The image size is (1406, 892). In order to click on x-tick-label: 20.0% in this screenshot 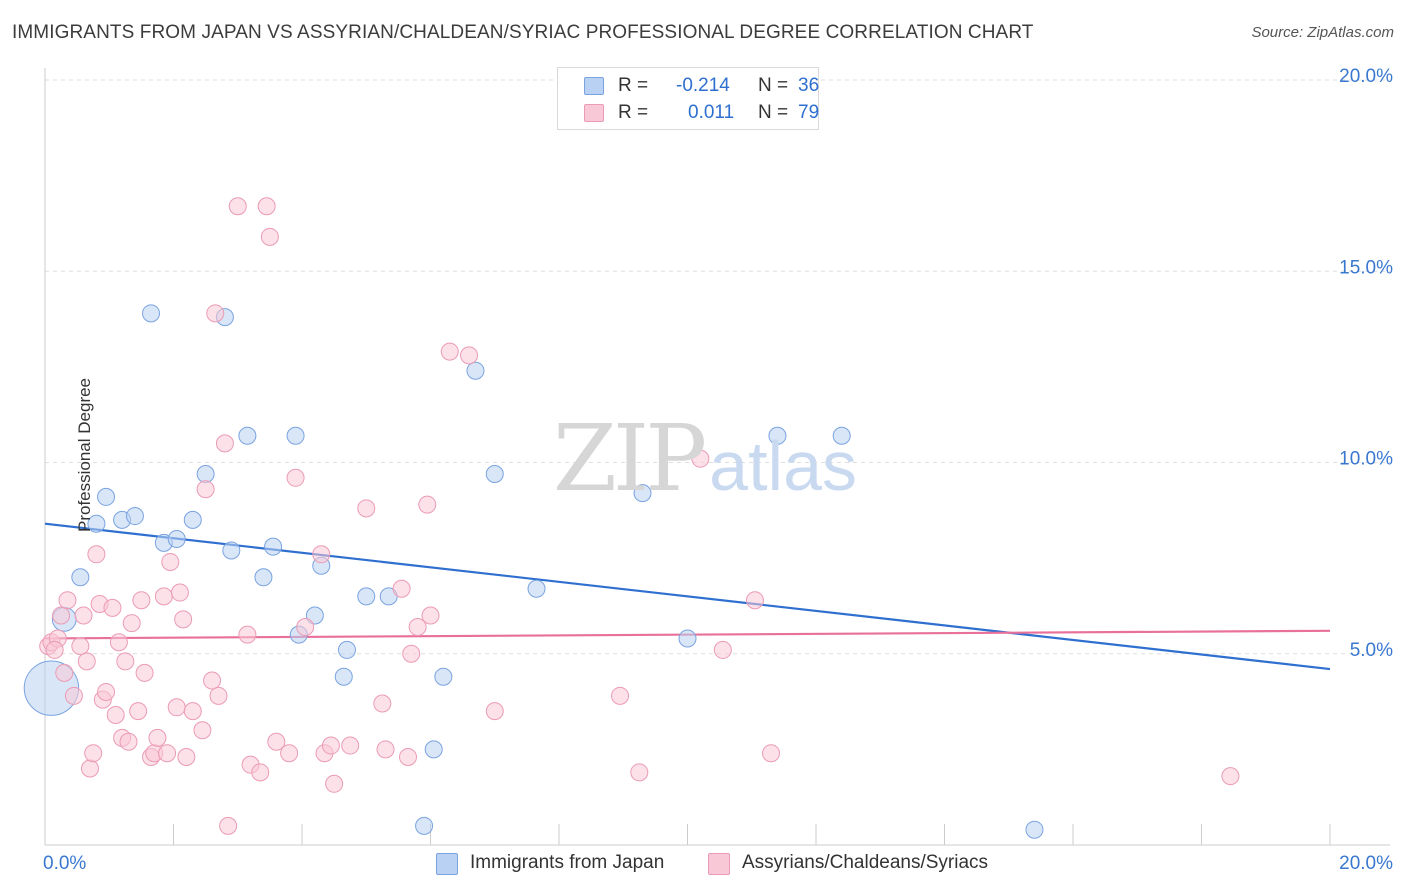, I will do `click(1366, 863)`.